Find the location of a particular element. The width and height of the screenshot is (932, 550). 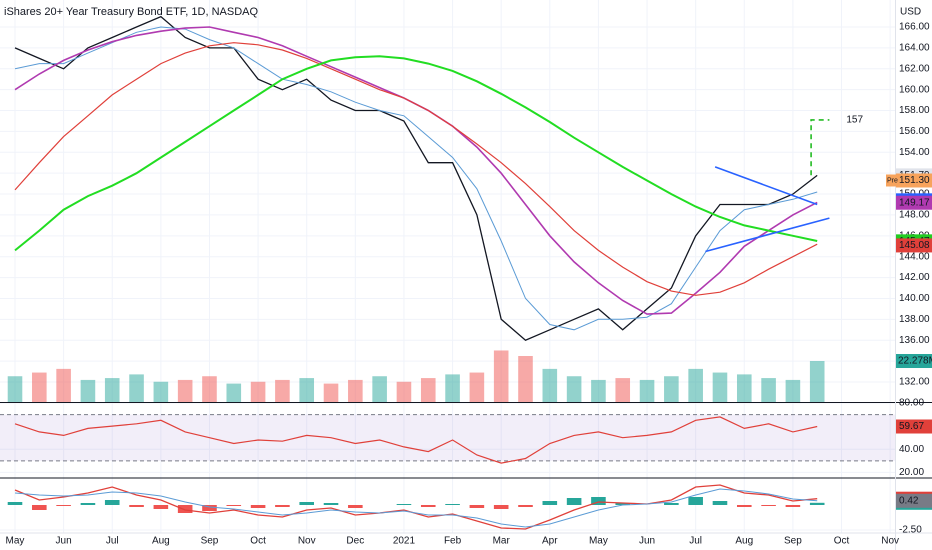

y-tick-label: 162.00 is located at coordinates (914, 68).